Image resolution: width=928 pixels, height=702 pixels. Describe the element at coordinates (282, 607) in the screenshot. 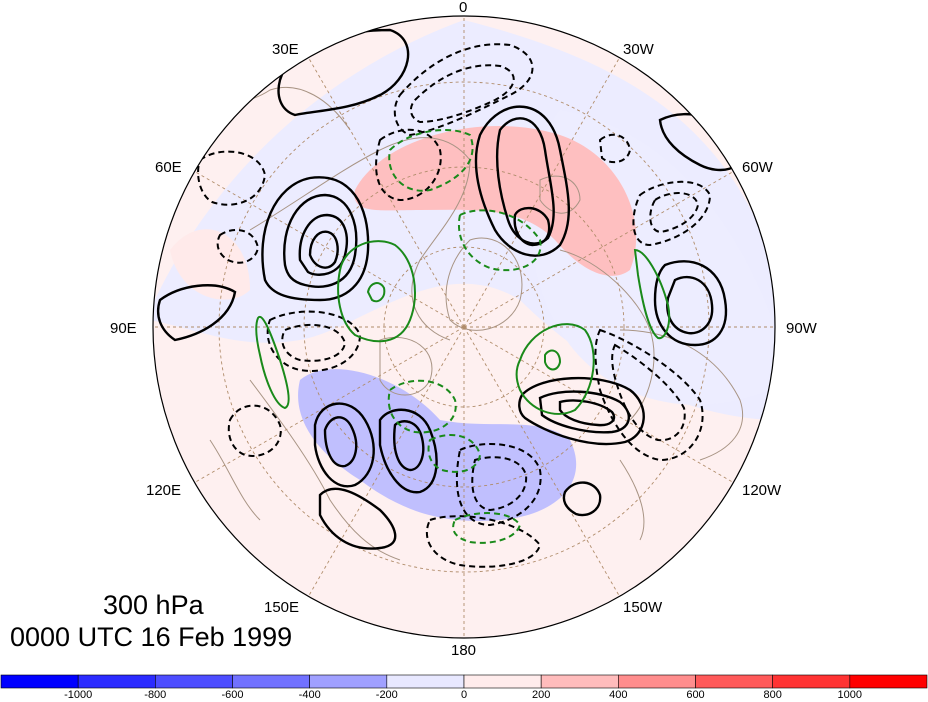

I see `lon-label-150e: 150E` at that location.